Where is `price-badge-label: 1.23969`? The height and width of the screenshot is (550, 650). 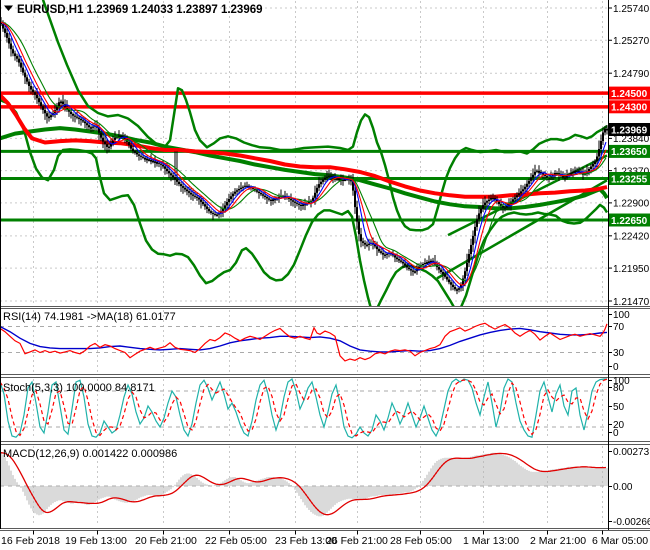
price-badge-label: 1.23969 is located at coordinates (629, 130).